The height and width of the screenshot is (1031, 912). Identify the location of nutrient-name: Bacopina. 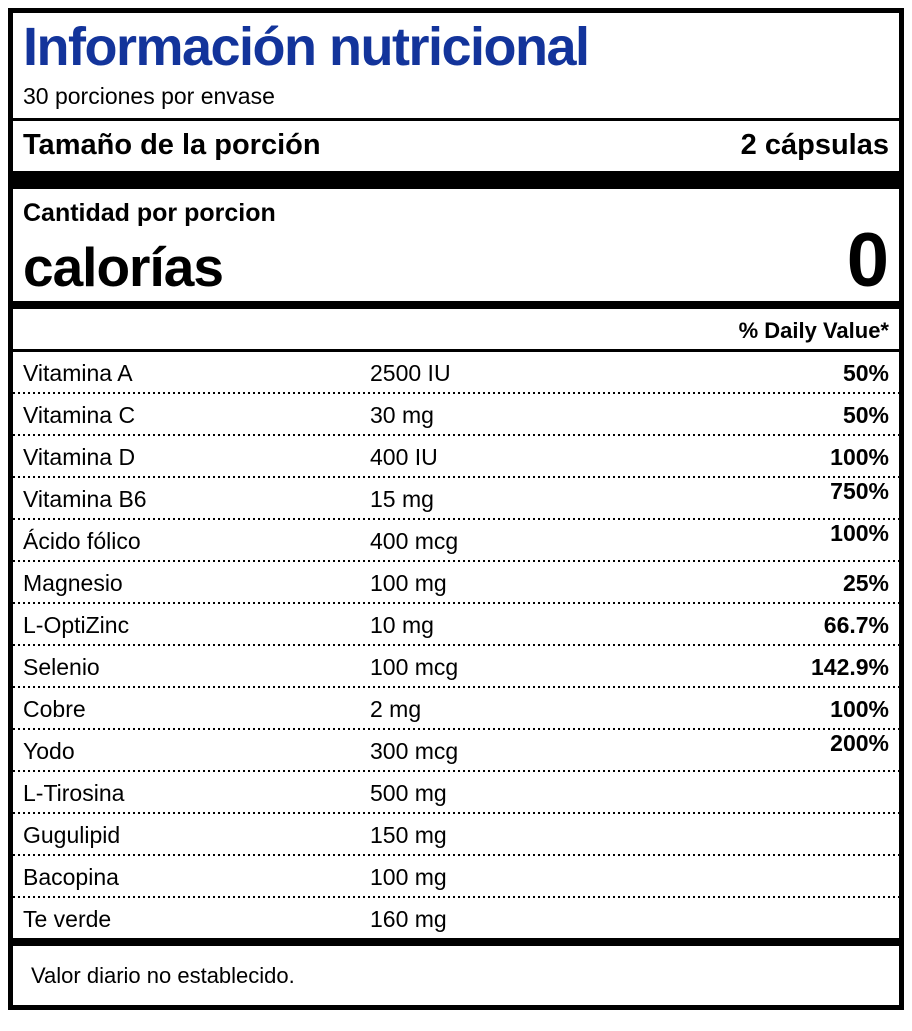
(71, 877).